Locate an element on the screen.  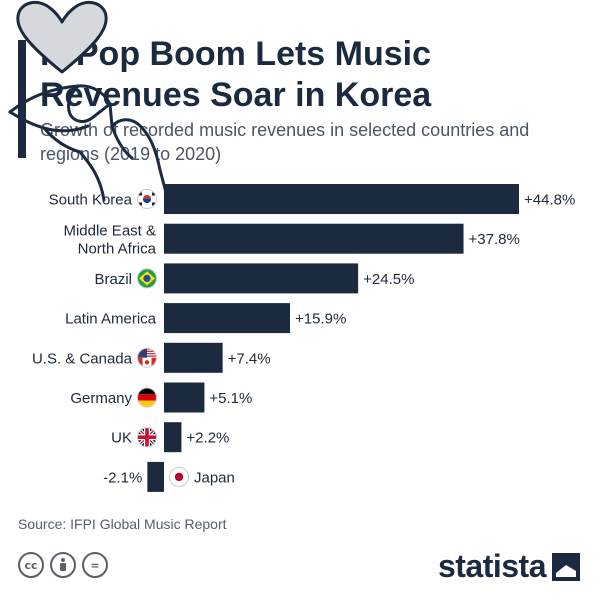
category-label: U.S. & Canada is located at coordinates (82, 358).